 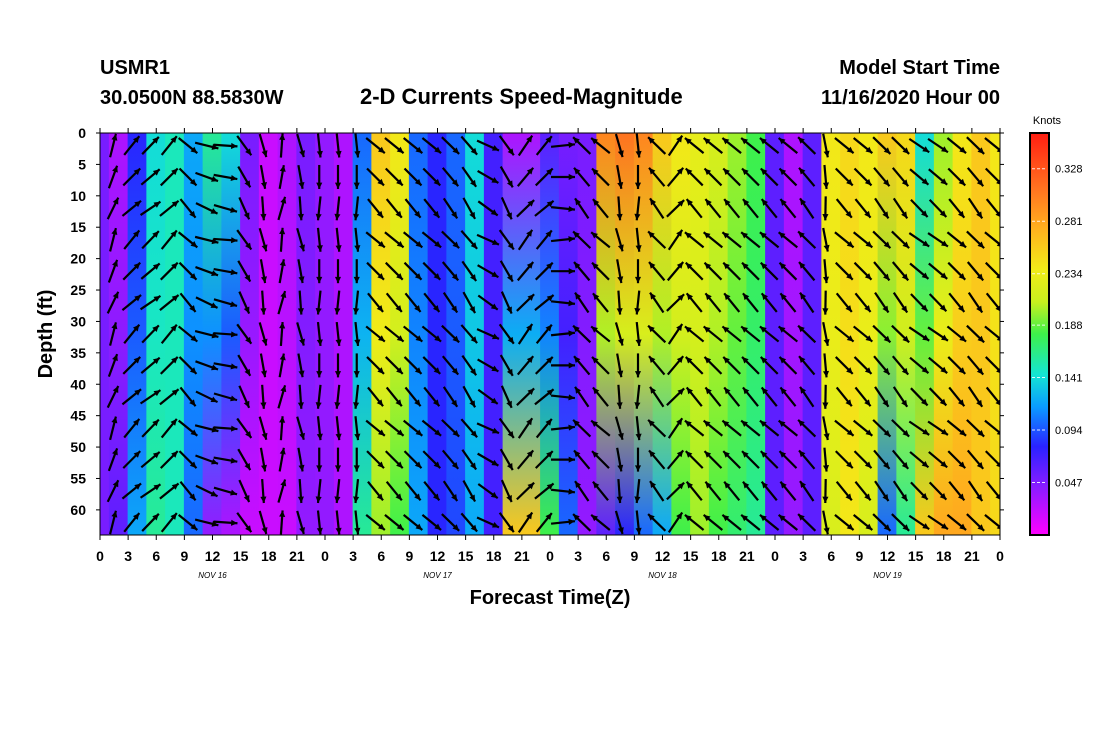 What do you see at coordinates (78, 321) in the screenshot?
I see `y-tick-label: 30` at bounding box center [78, 321].